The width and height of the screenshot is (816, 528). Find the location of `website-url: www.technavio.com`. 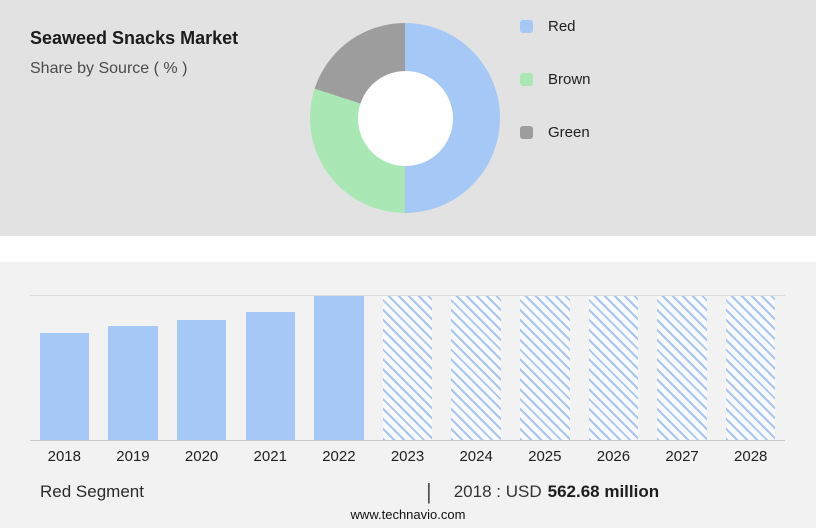

website-url: www.technavio.com is located at coordinates (408, 514).